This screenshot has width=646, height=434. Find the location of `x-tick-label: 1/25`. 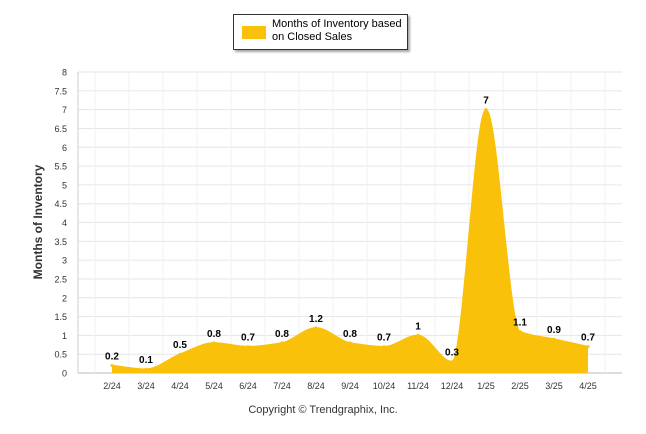

x-tick-label: 1/25 is located at coordinates (486, 386).